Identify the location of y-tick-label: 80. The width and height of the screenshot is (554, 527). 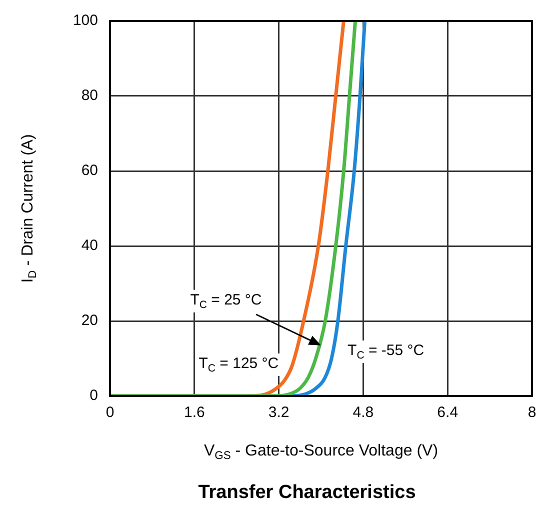
(89, 95).